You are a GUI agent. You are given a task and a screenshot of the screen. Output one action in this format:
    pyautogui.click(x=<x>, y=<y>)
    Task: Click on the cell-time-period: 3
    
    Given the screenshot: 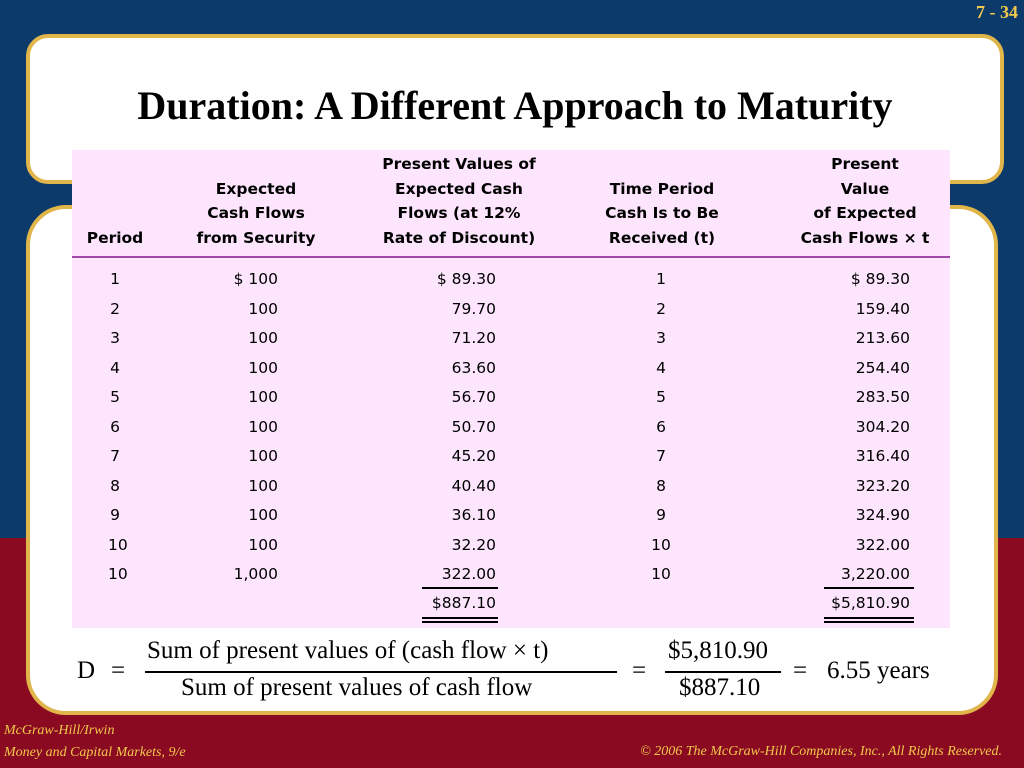 What is the action you would take?
    pyautogui.click(x=661, y=338)
    